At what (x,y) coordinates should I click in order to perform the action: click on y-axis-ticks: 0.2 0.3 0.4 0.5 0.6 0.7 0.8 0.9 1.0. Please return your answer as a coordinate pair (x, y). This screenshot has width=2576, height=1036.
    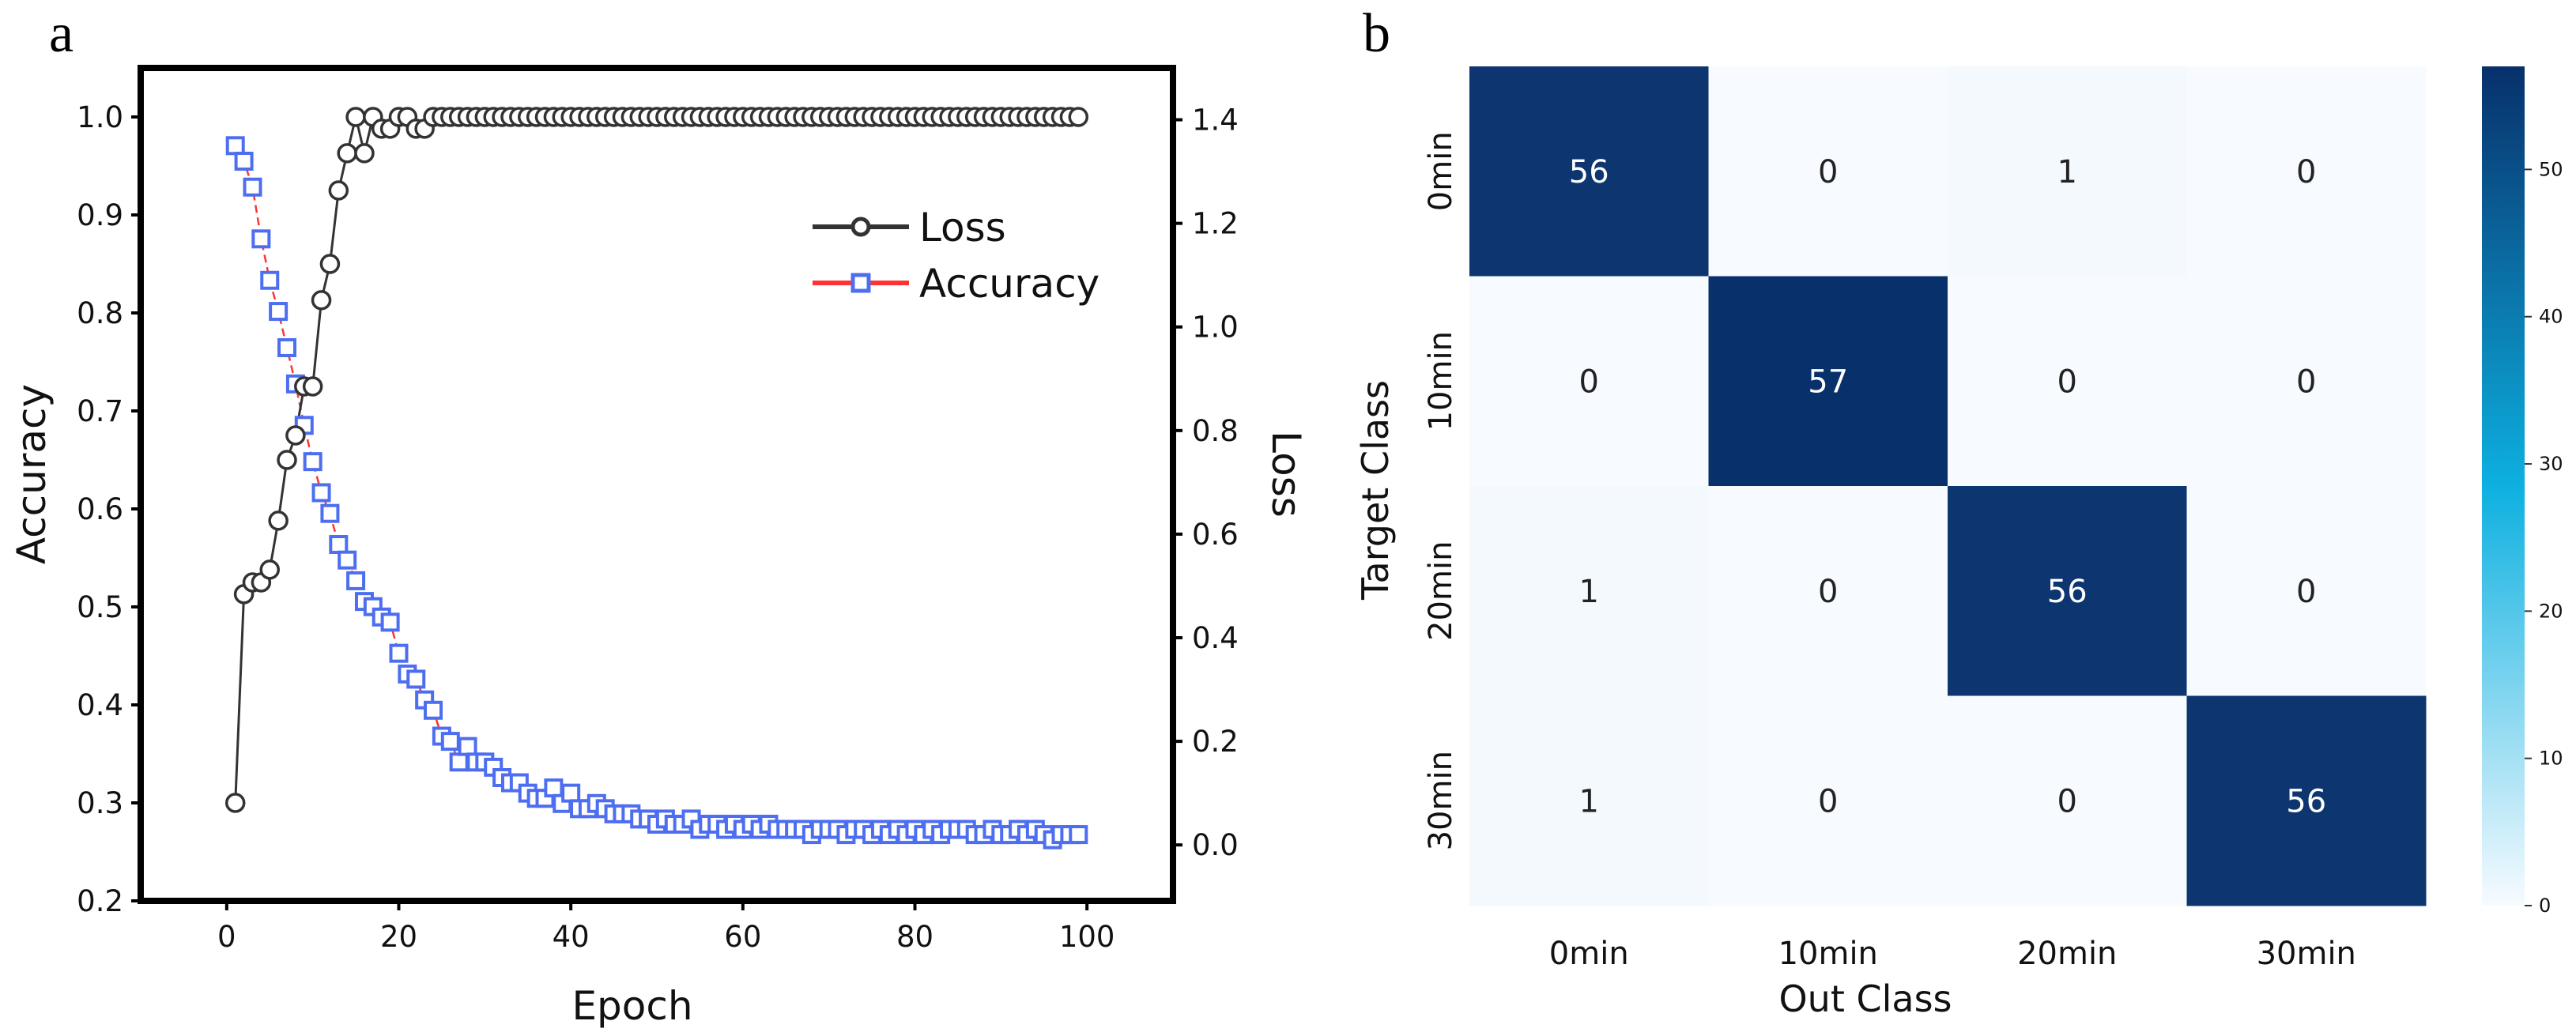
    Looking at the image, I should click on (109, 509).